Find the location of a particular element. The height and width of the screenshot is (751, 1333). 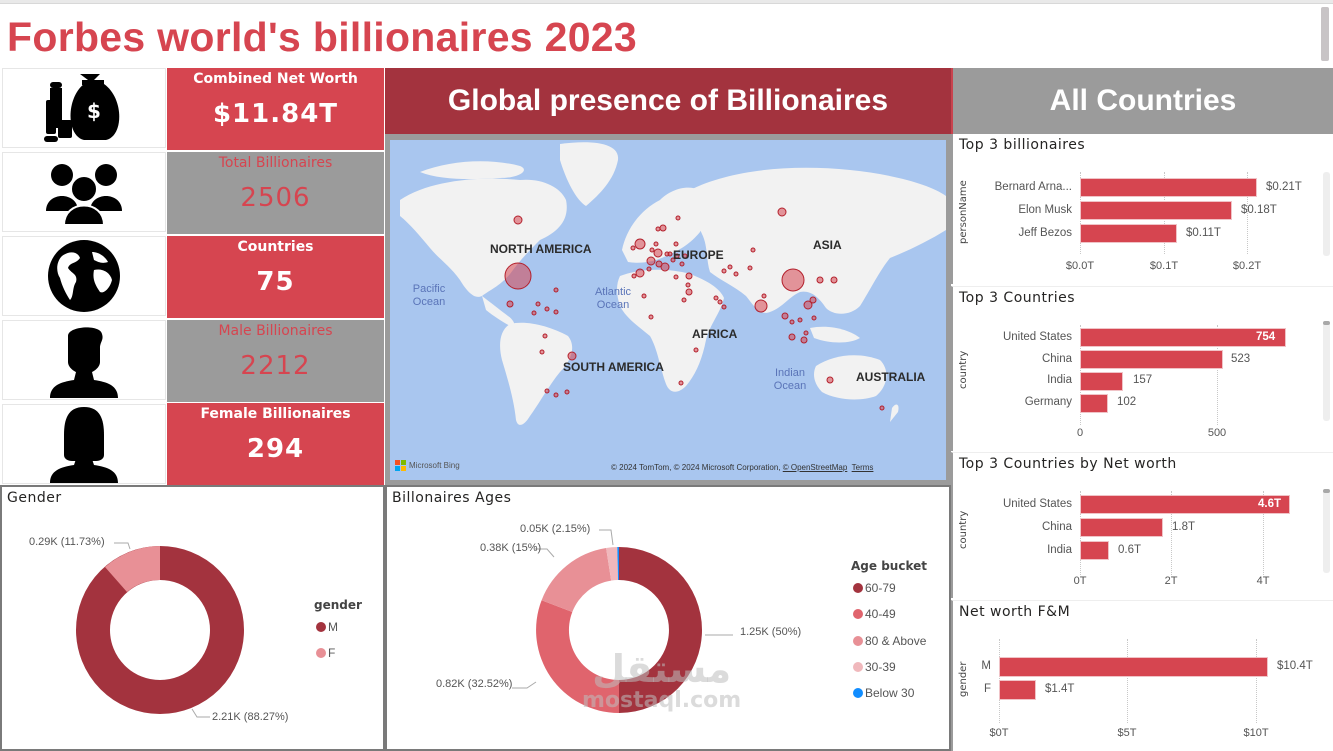

kpi-icon-cell-female is located at coordinates (84, 444).